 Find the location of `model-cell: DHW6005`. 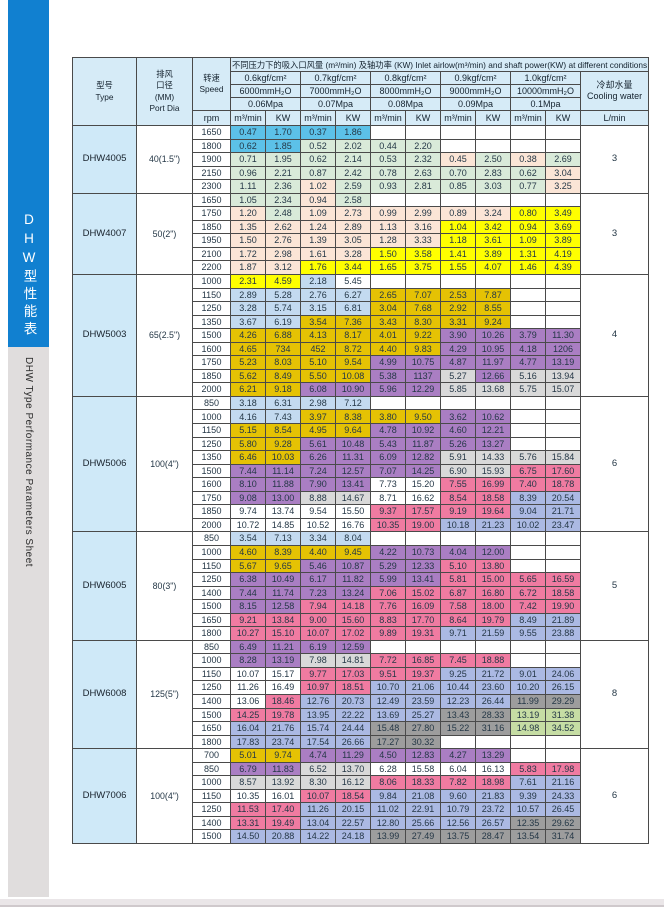

model-cell: DHW6005 is located at coordinates (104, 586).